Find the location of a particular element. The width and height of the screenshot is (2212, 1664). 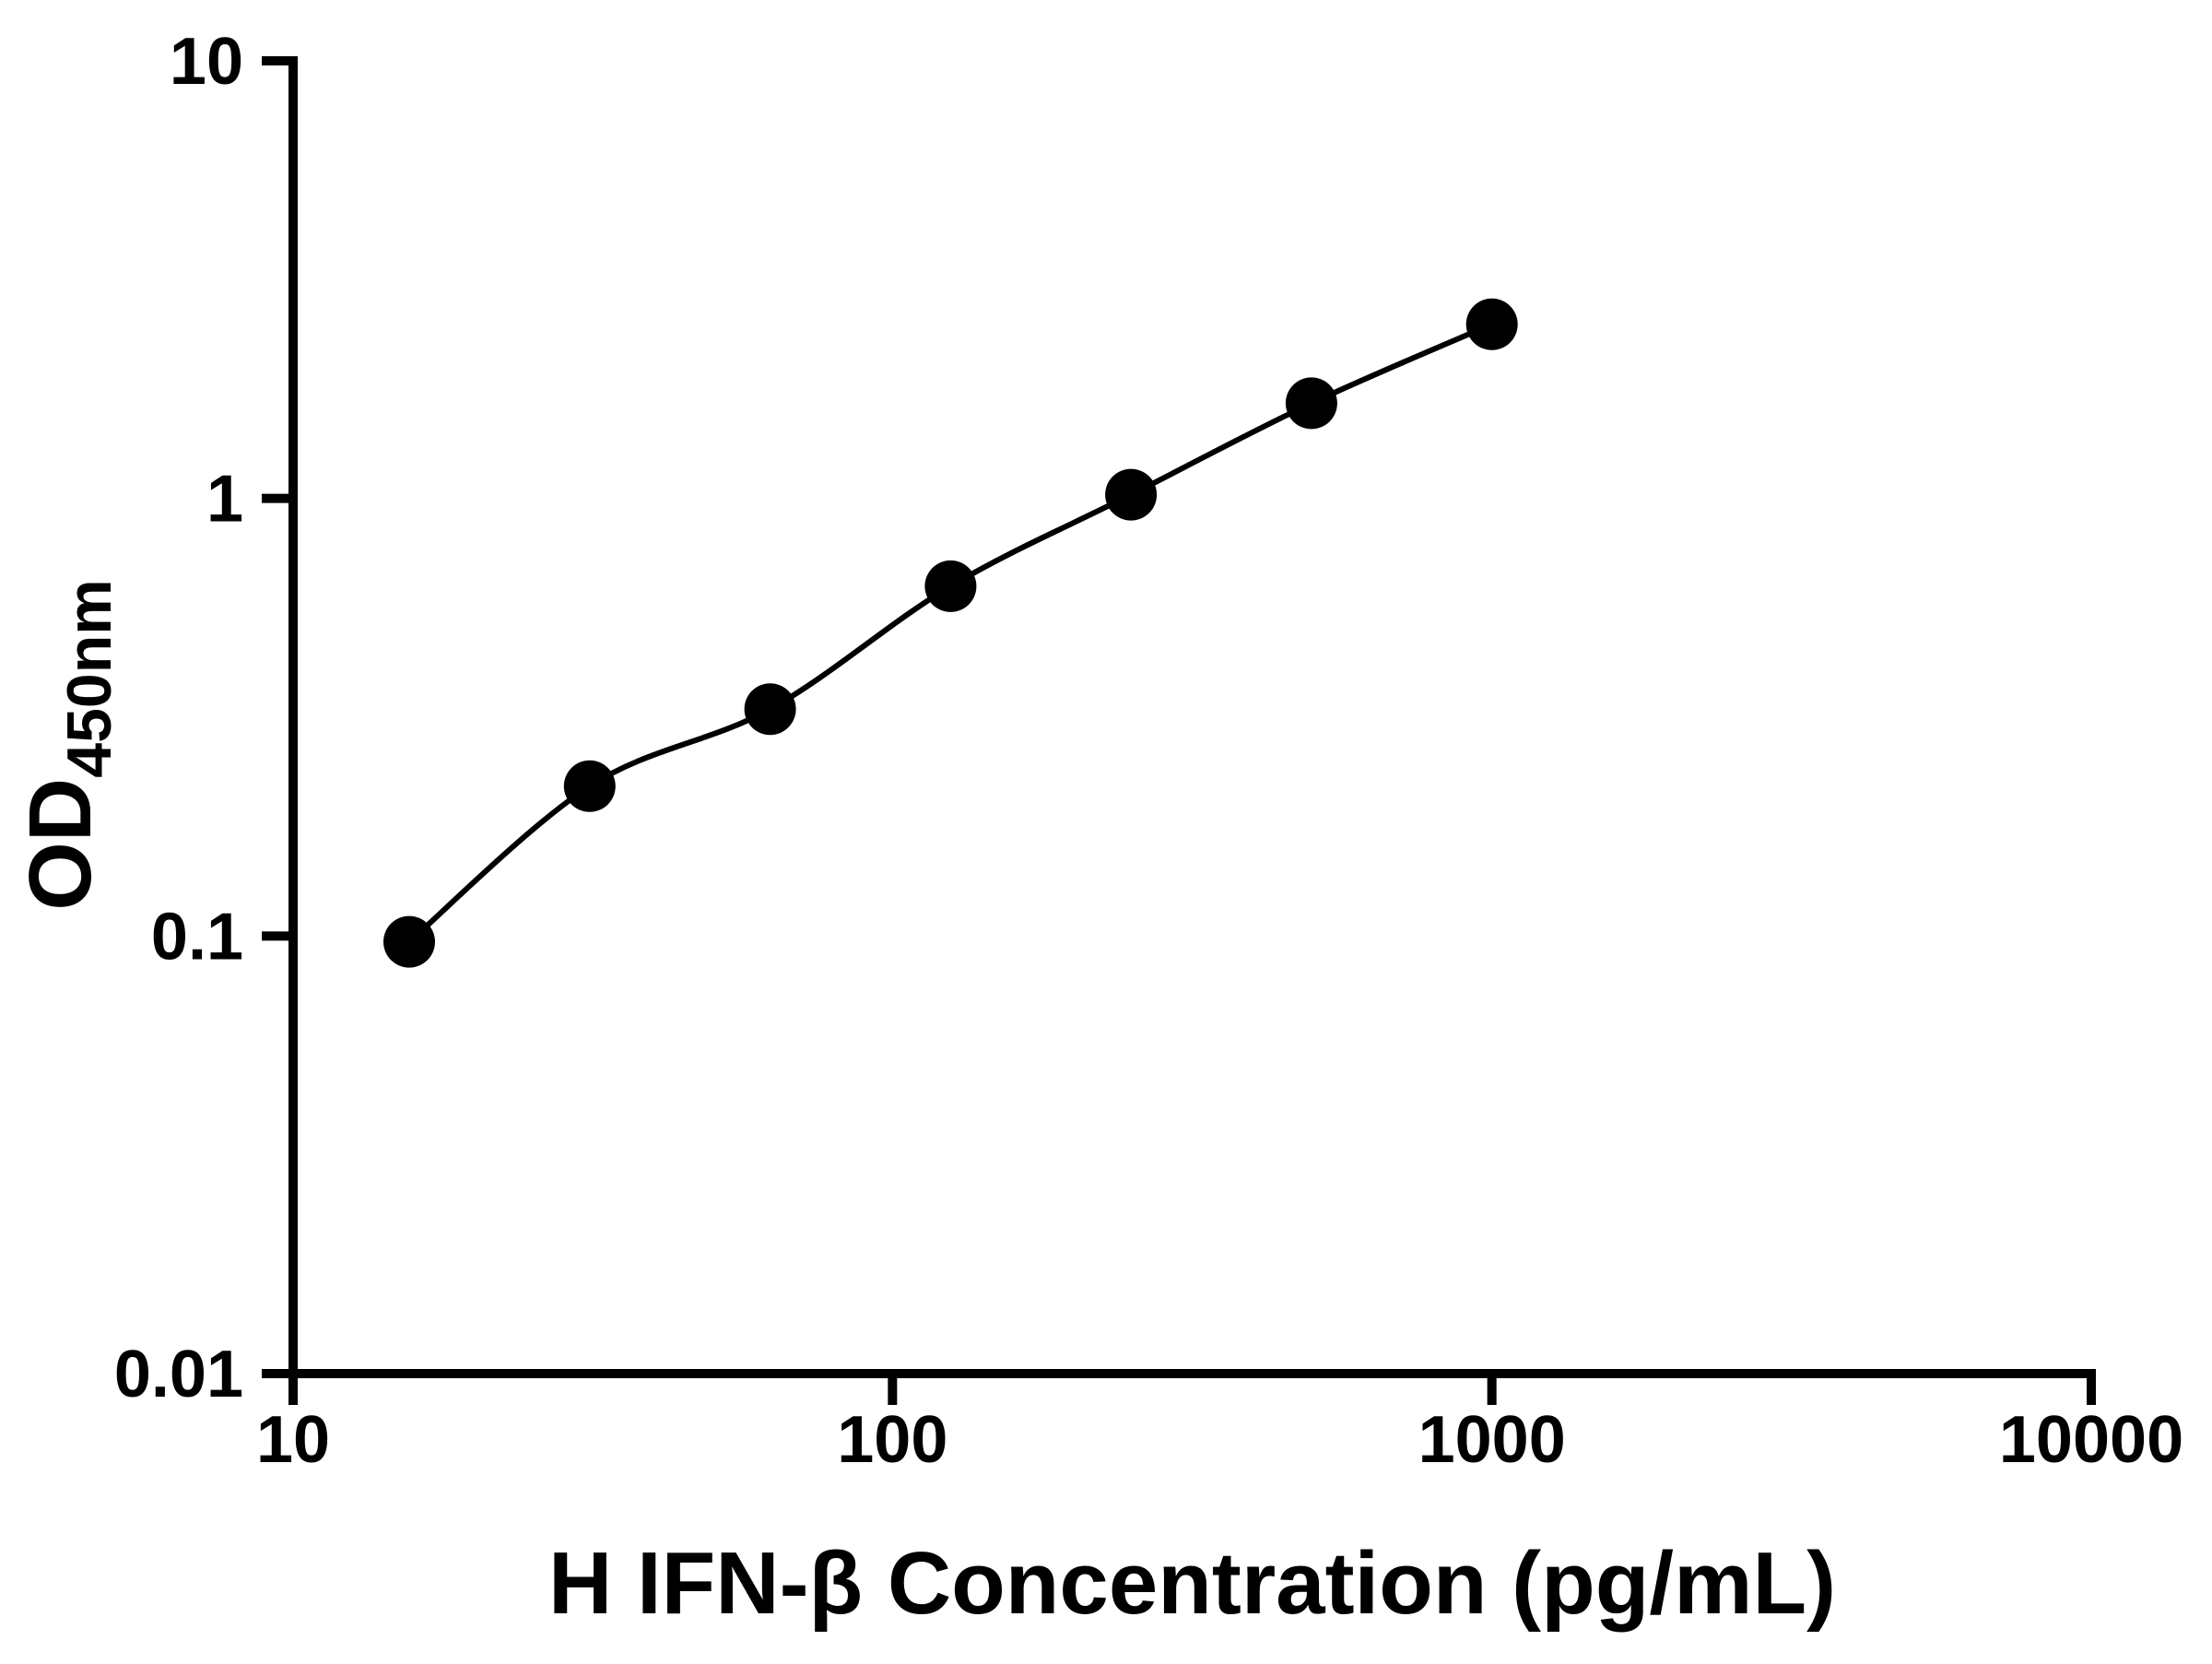

y-tick-label: 10 is located at coordinates (206, 62).